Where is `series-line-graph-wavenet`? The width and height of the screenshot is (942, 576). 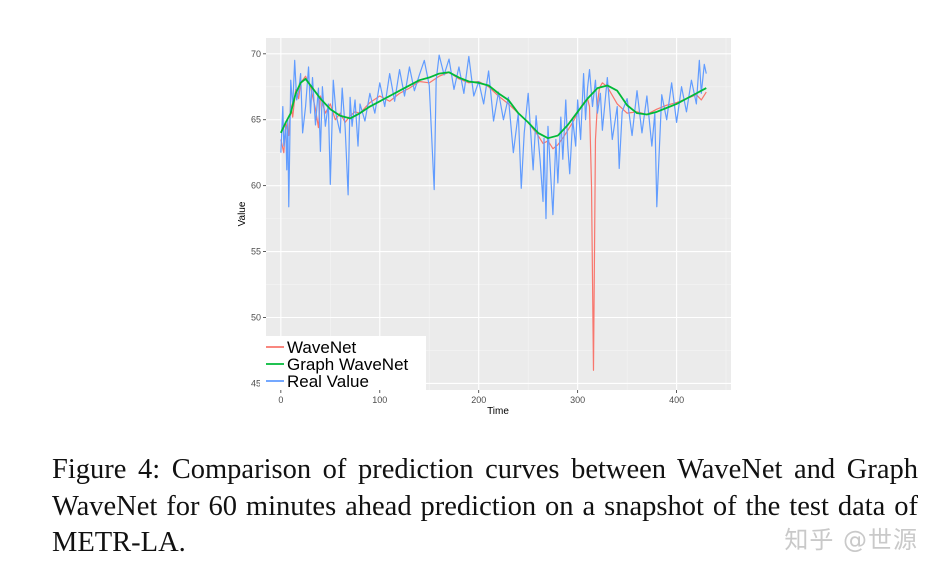 series-line-graph-wavenet is located at coordinates (493, 105).